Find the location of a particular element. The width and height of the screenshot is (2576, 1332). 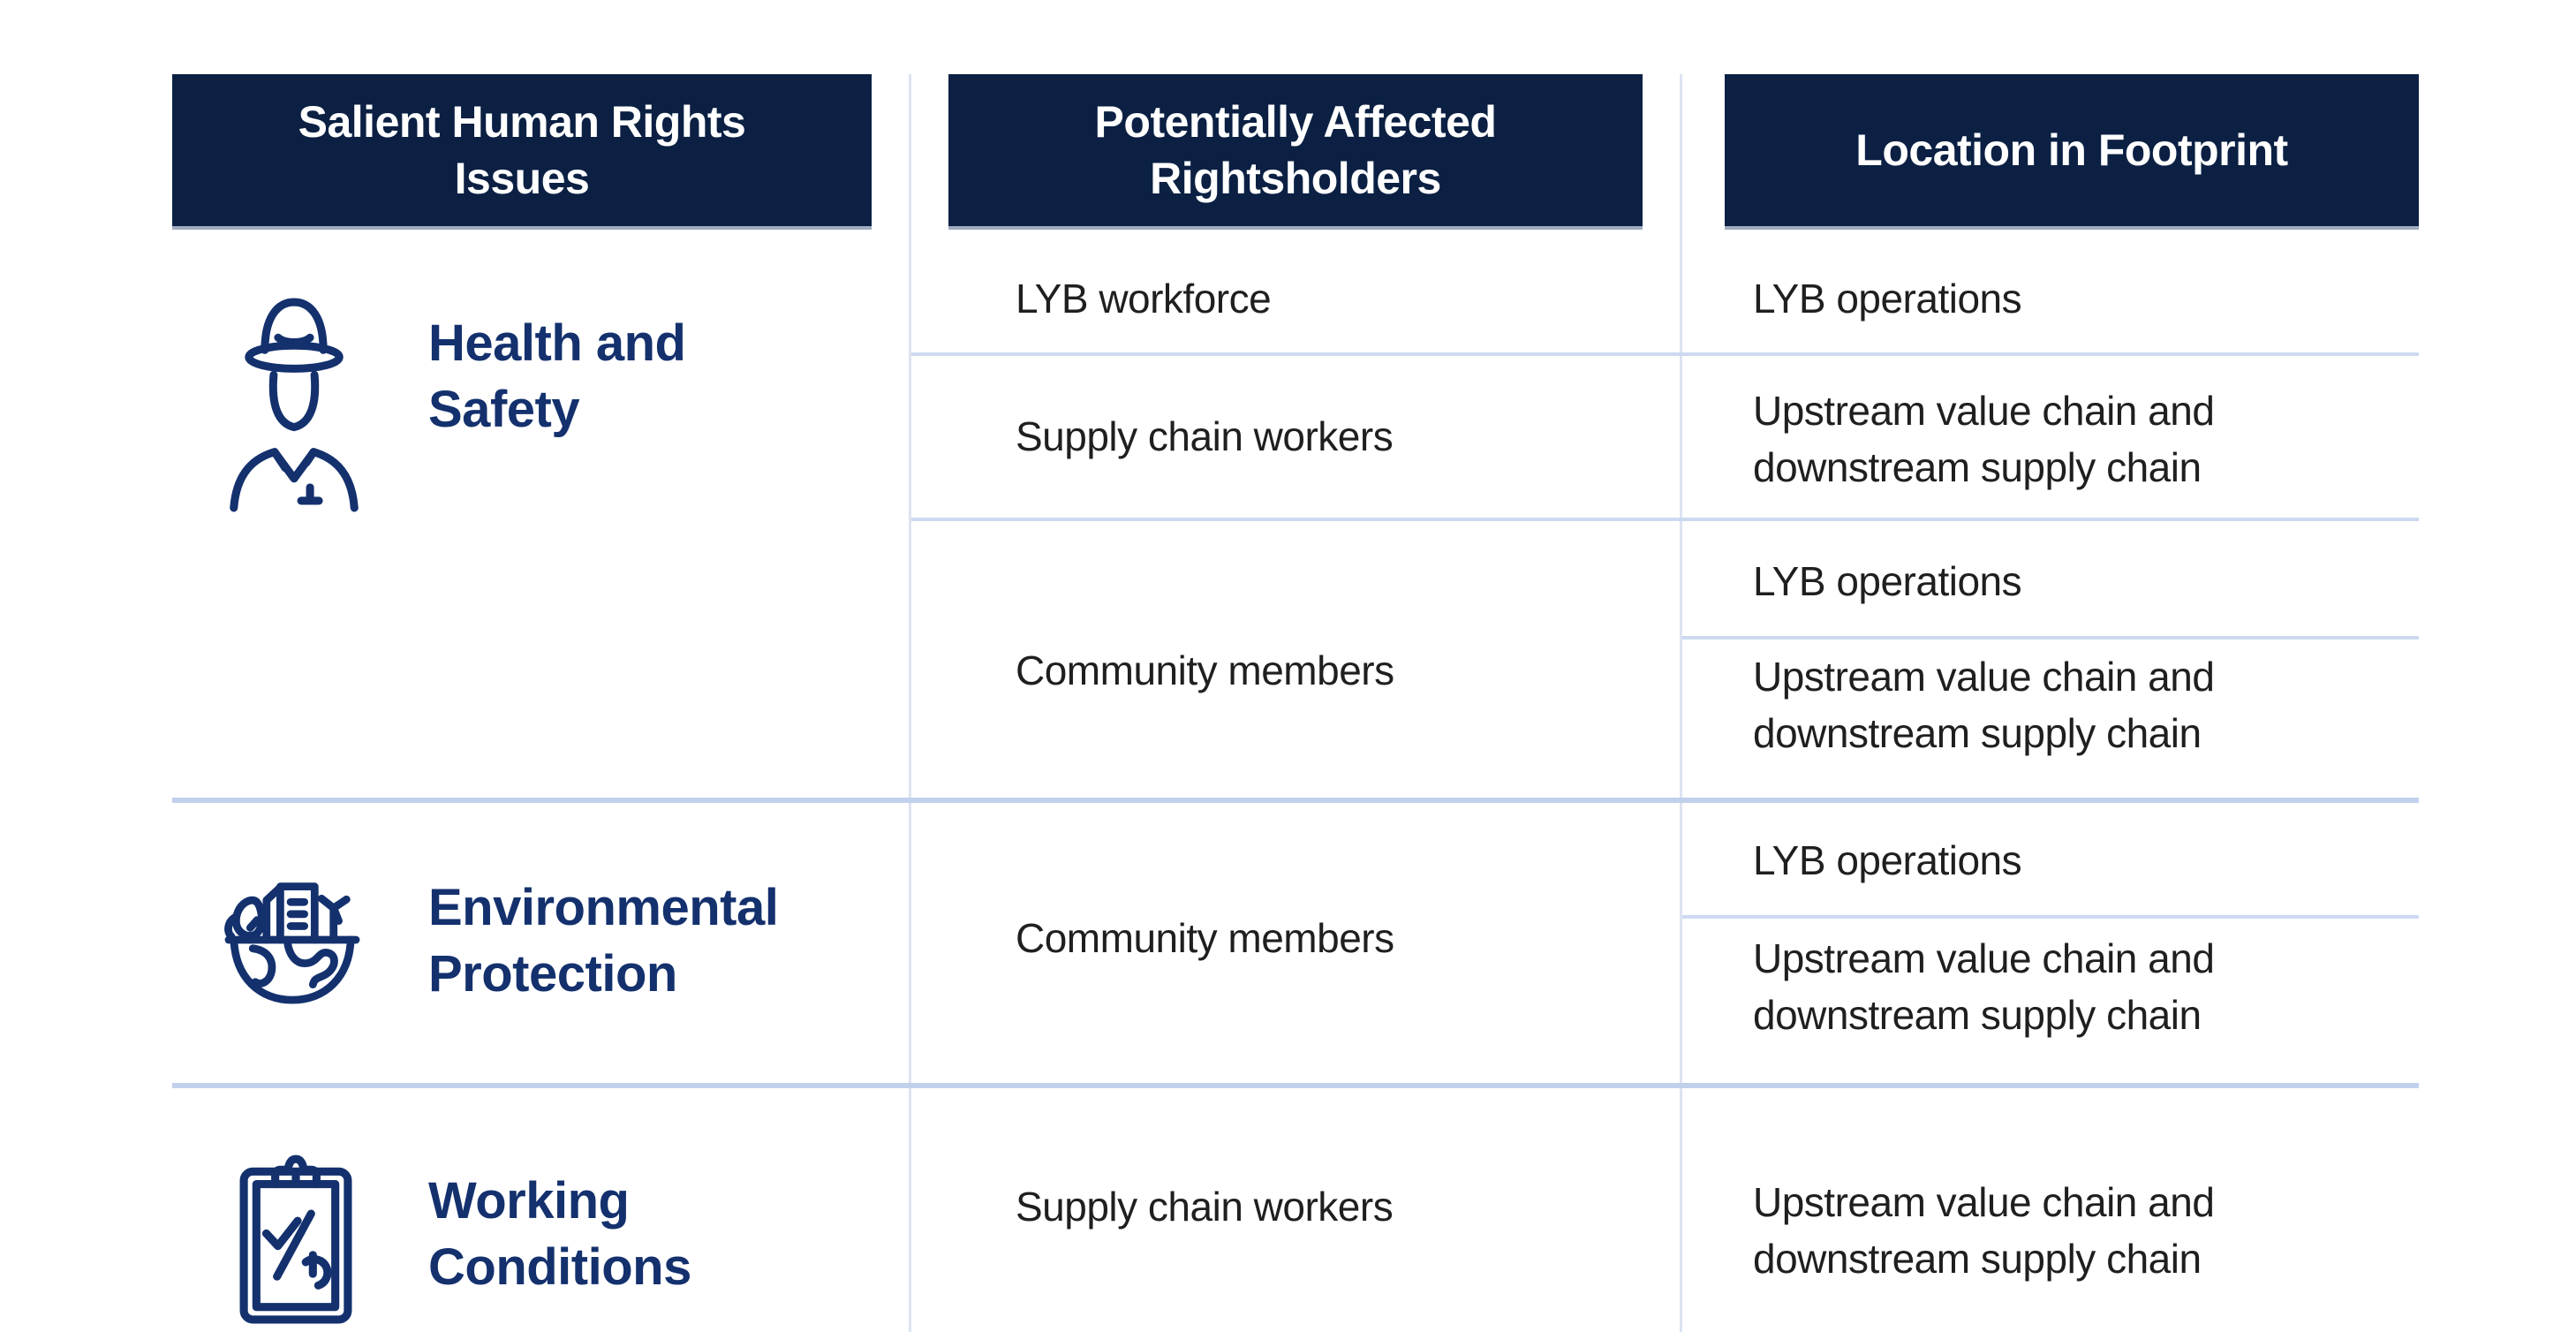

column-header-rightsholders: Potentially Affected Rightsholders is located at coordinates (1295, 152).